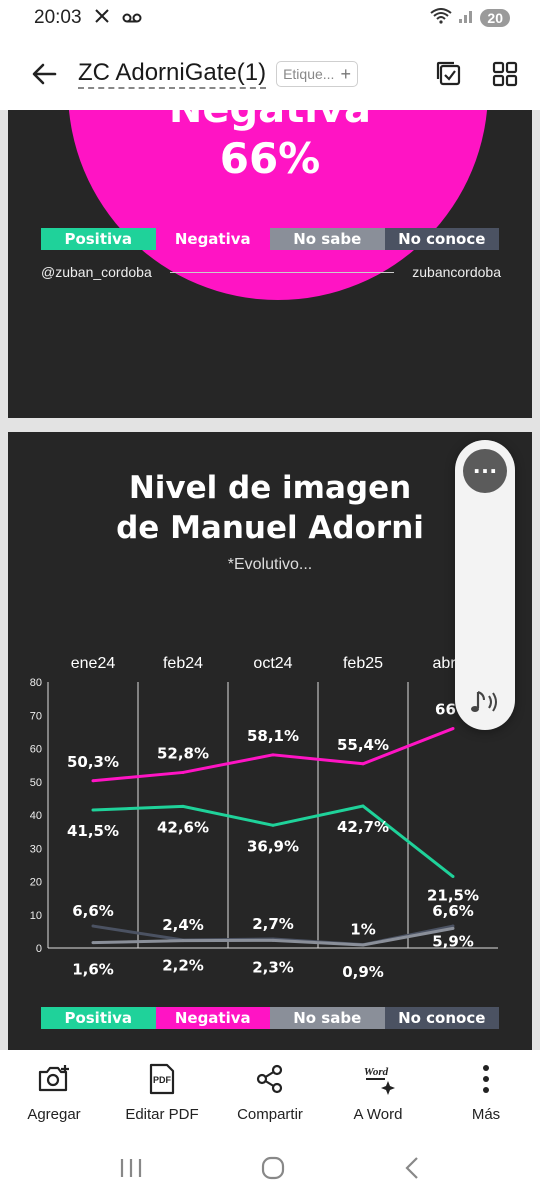  Describe the element at coordinates (270, 488) in the screenshot. I see `chart-title-line1: Nivel de imagen` at that location.